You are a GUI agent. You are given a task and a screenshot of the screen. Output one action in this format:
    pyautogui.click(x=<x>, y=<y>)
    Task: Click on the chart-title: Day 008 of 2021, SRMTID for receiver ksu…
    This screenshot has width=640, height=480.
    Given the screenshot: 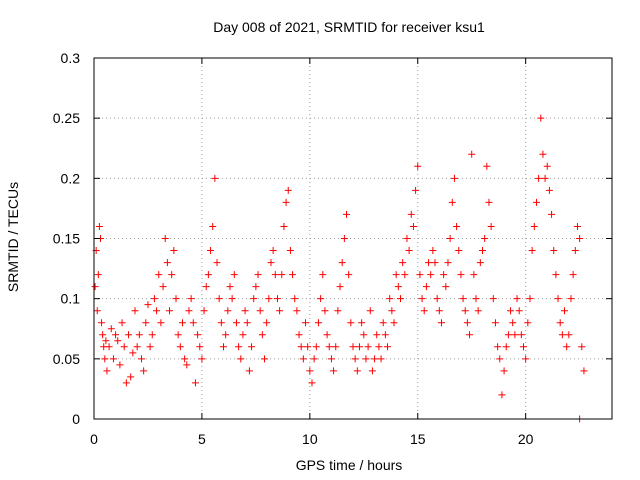 What is the action you would take?
    pyautogui.click(x=349, y=27)
    